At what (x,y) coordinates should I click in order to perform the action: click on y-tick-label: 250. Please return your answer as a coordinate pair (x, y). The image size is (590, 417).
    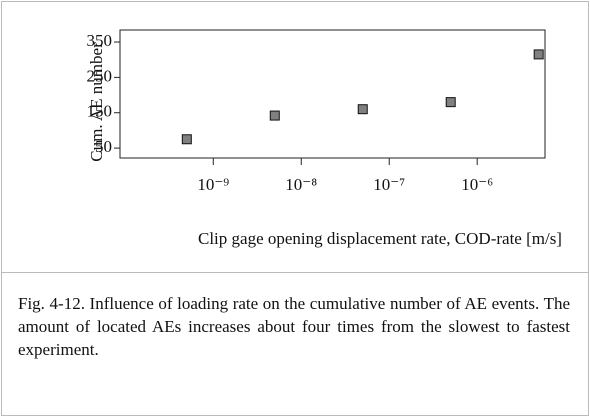
    Looking at the image, I should click on (100, 75).